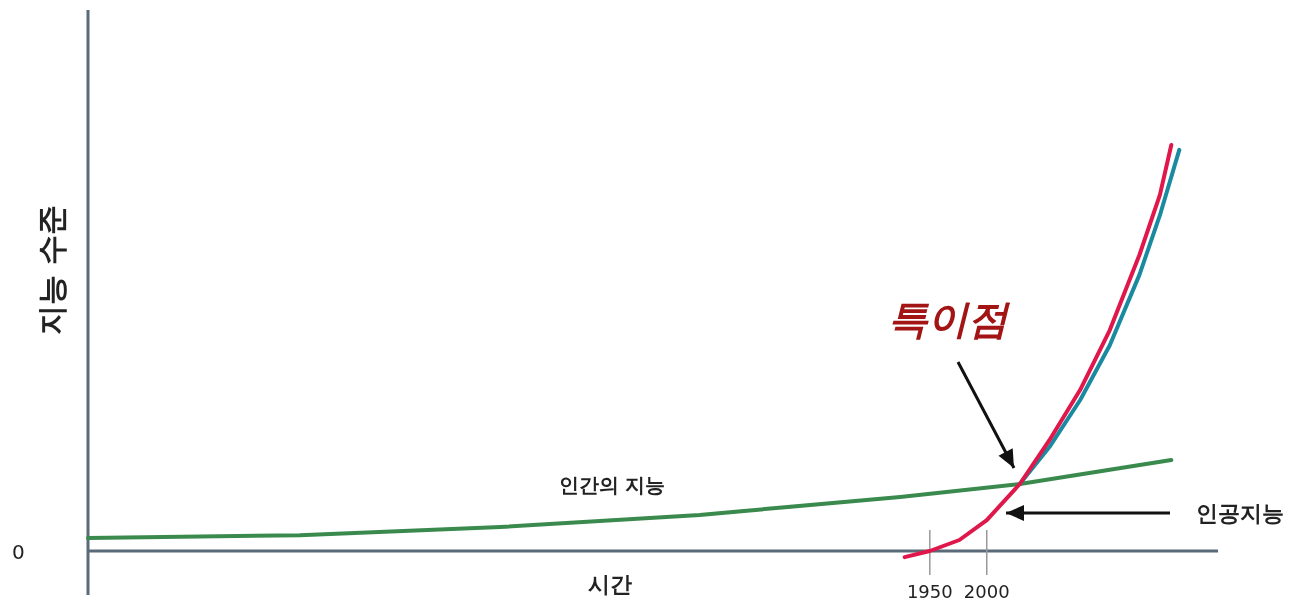 The width and height of the screenshot is (1312, 605). Describe the element at coordinates (612, 485) in the screenshot. I see `series-label: 인간의 지능` at that location.